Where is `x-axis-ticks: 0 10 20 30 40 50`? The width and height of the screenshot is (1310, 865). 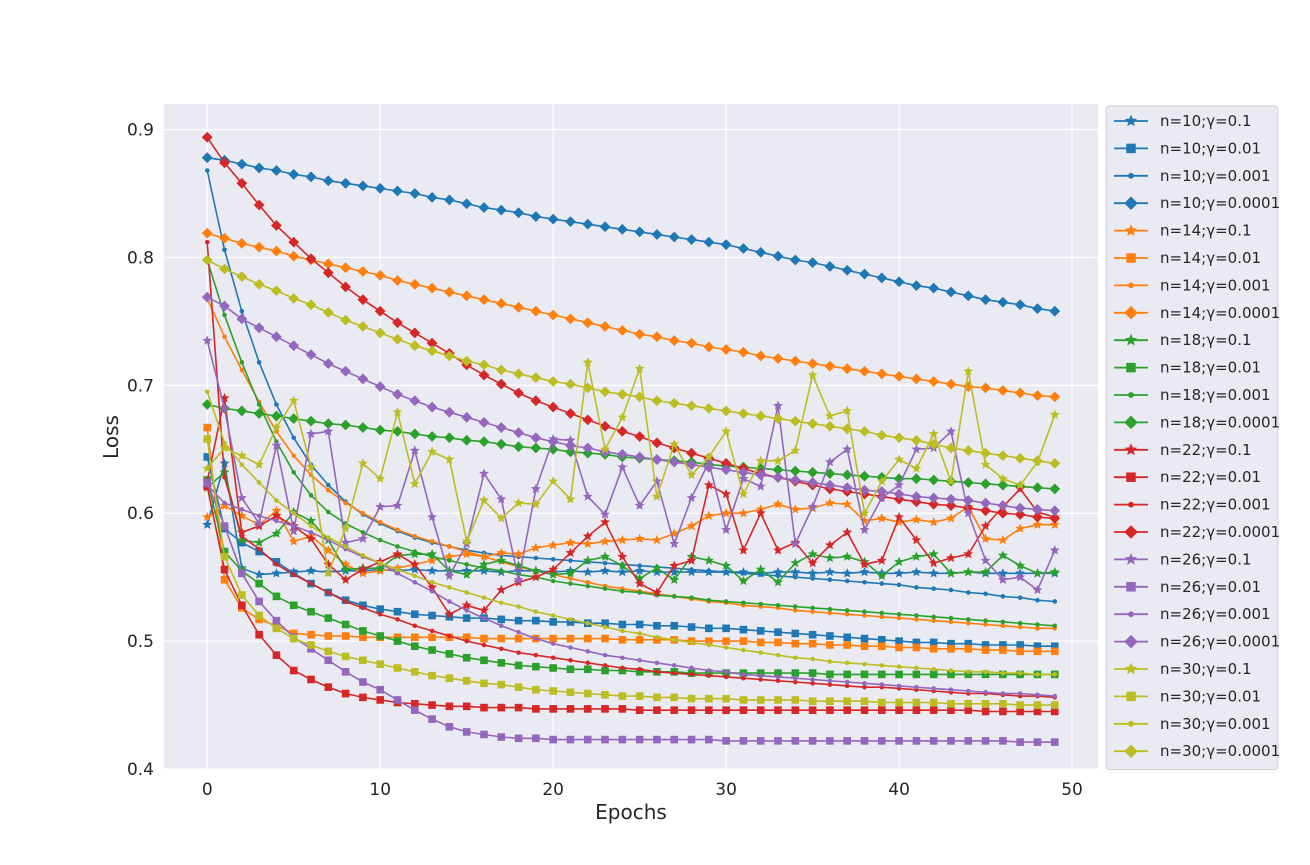
x-axis-ticks: 0 10 20 30 40 50 is located at coordinates (642, 790).